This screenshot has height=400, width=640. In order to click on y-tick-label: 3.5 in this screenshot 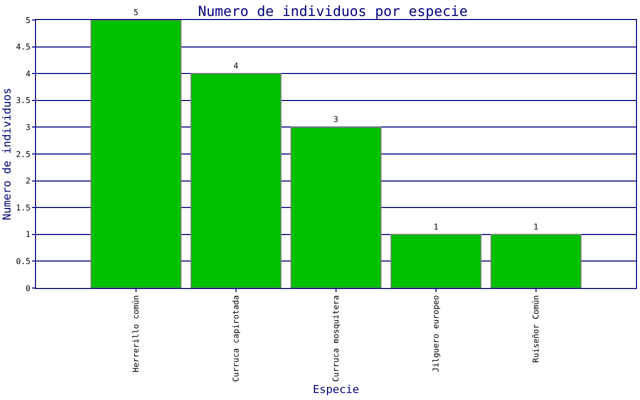, I will do `click(23, 101)`.